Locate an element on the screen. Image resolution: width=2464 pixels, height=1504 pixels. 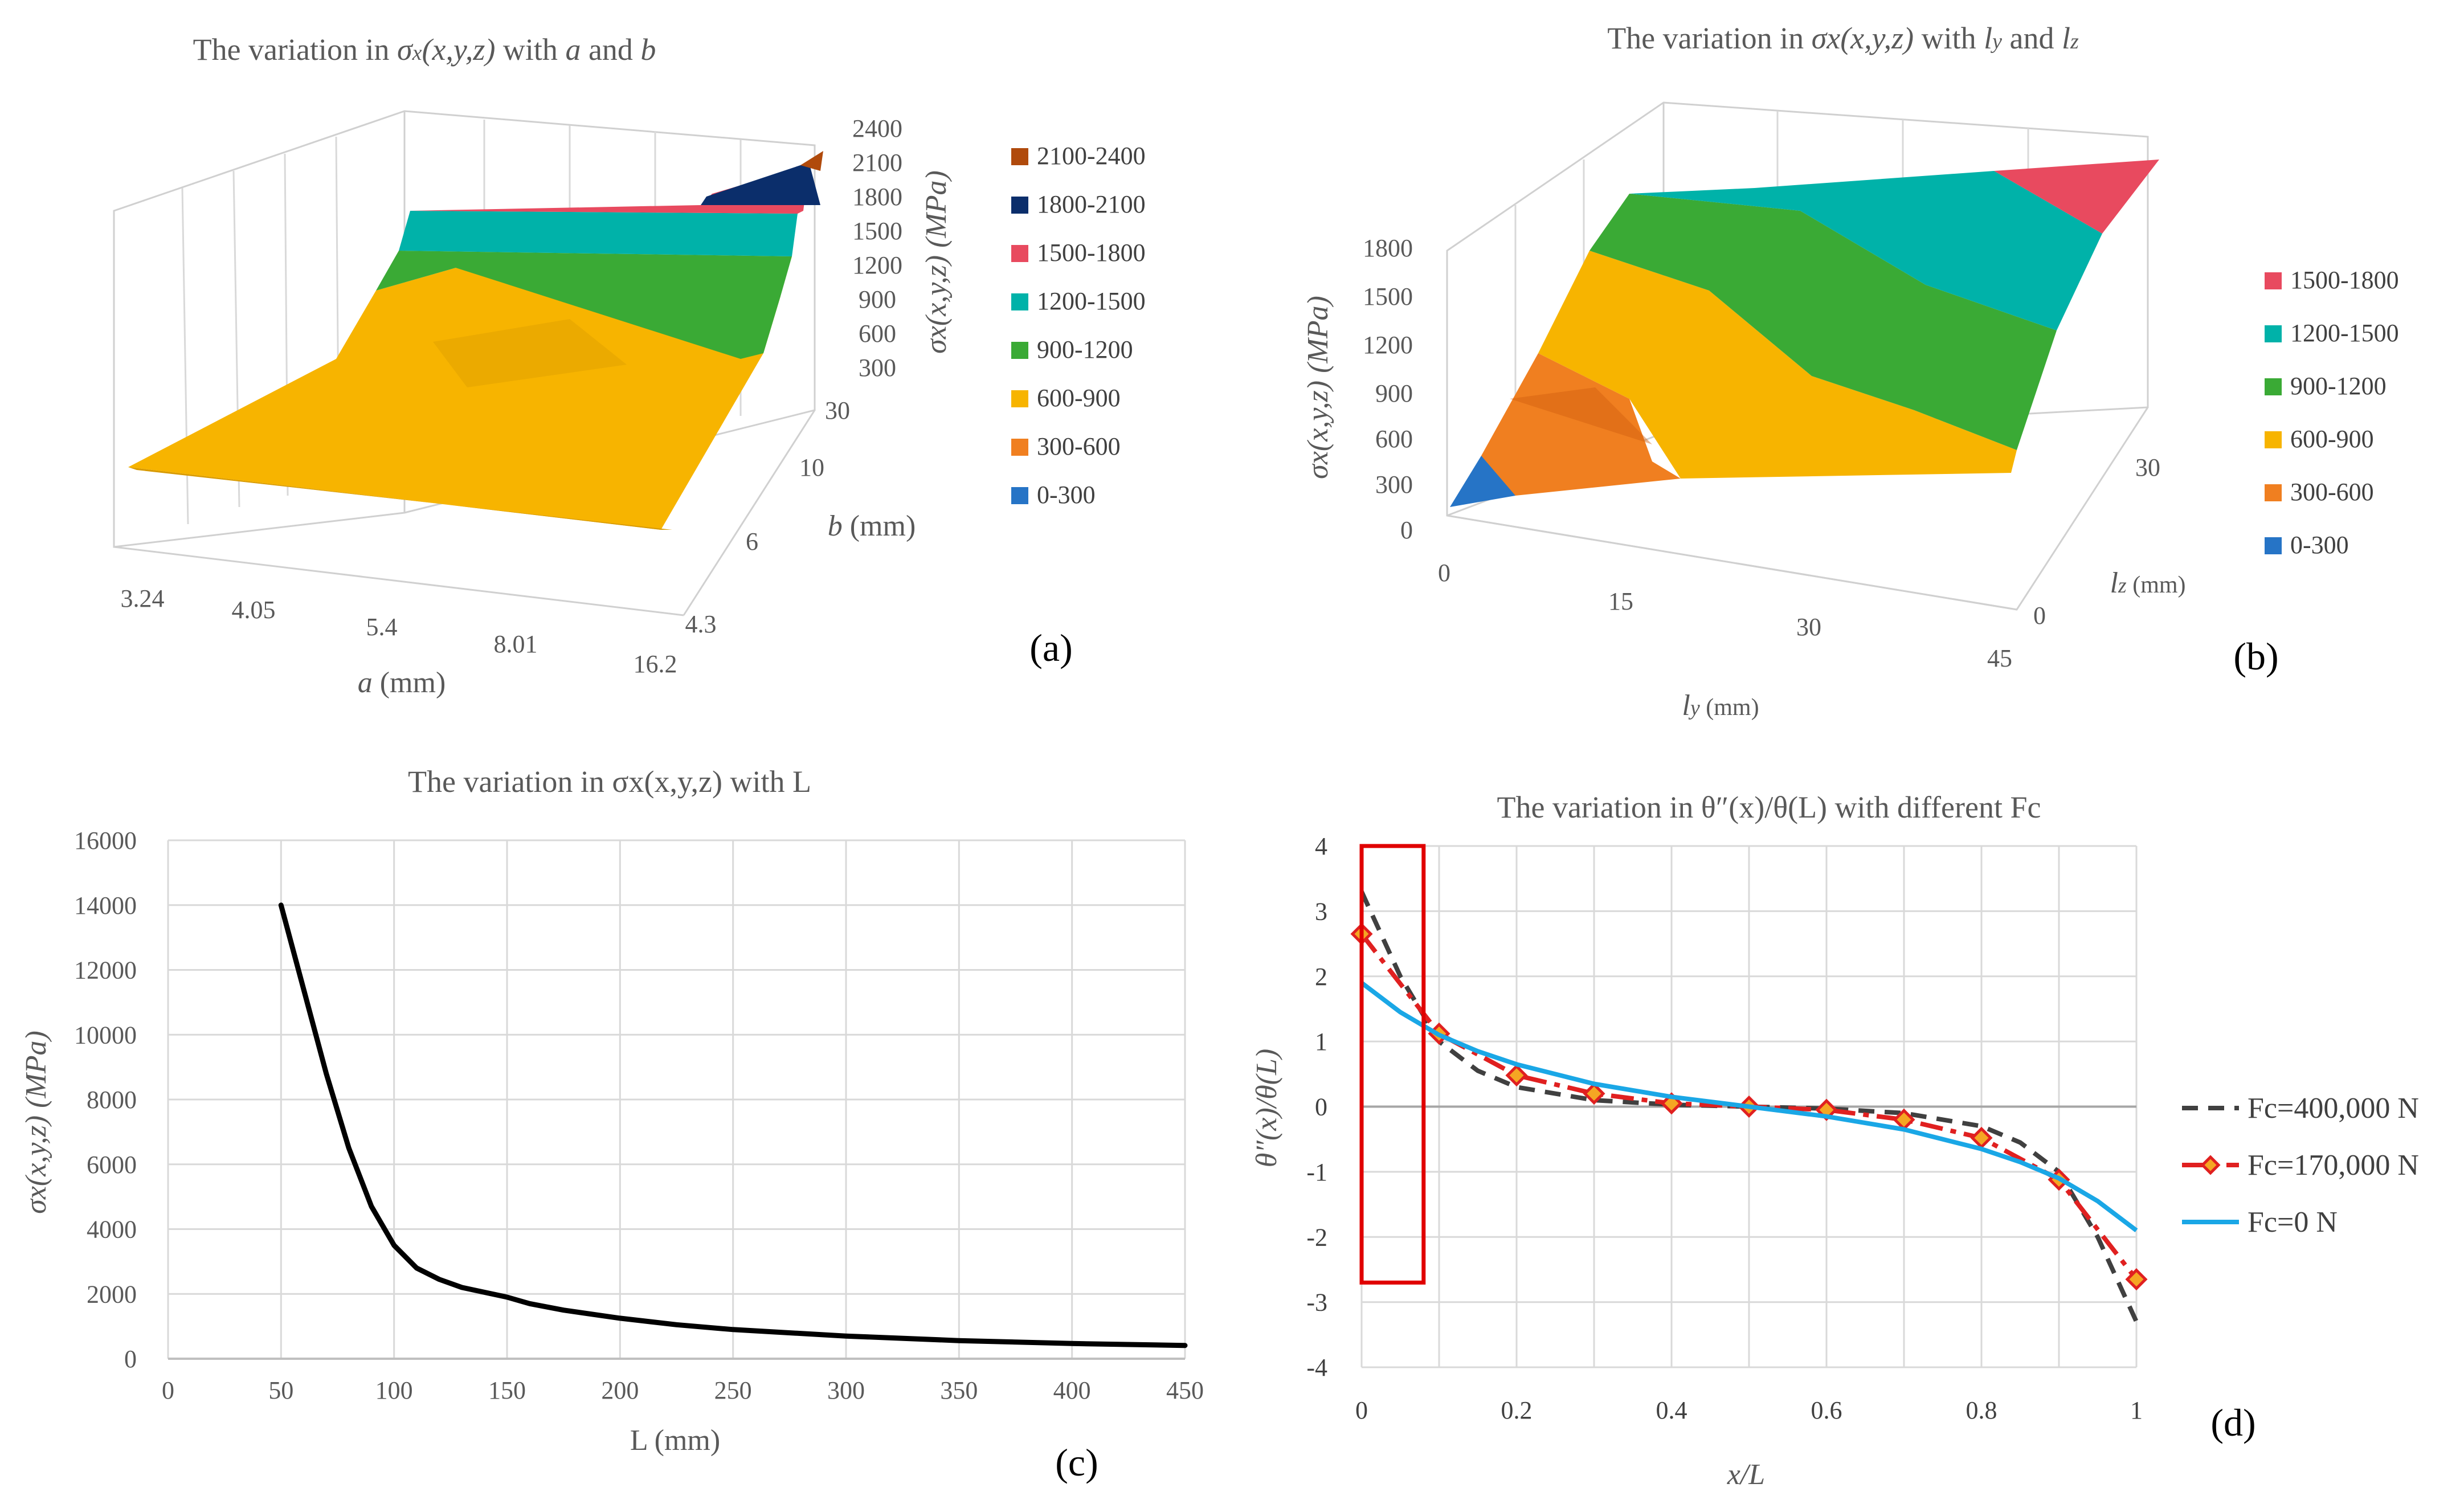
panel-d-plot: 0 0.2 0.4 0.6 0.8 1 4 3 2 1 0 -1 -2 -3 -4 is located at coordinates (1727, 1128).